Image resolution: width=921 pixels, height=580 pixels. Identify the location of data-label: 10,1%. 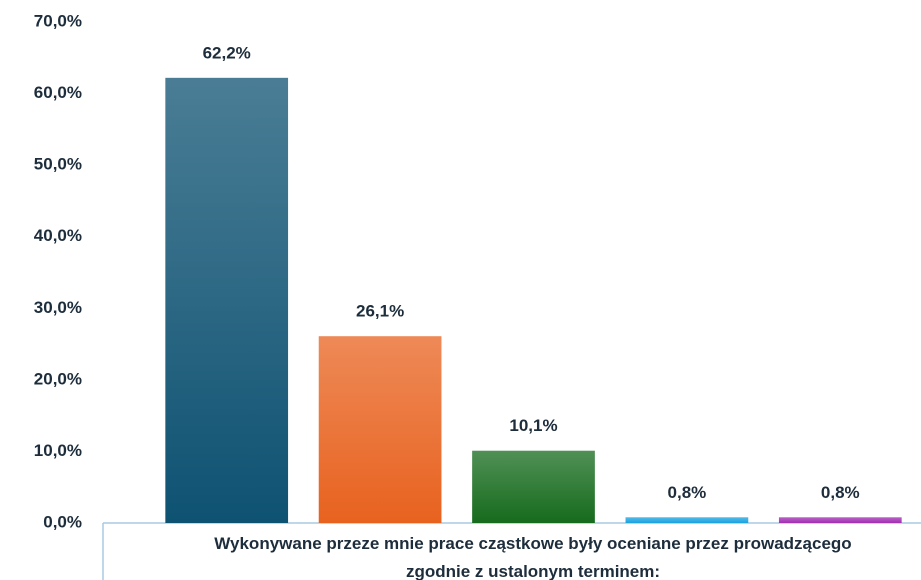
(533, 425).